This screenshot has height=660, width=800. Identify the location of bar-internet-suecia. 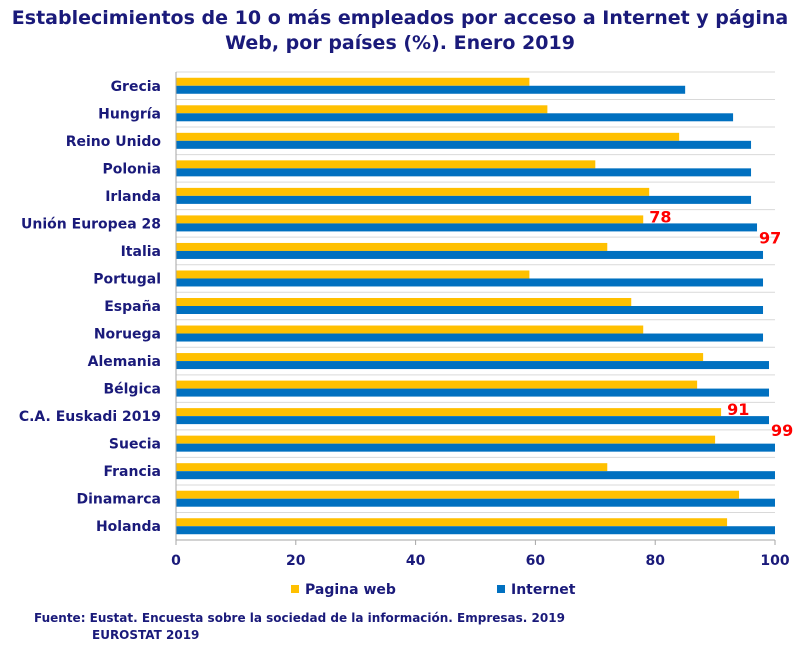
(475, 447).